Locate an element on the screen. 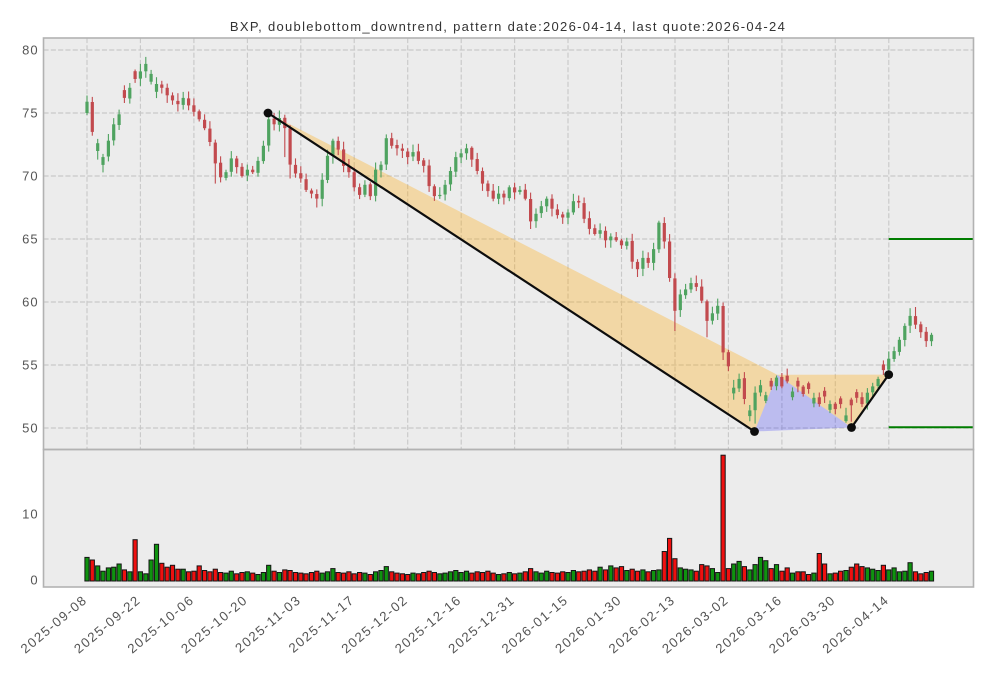  svg-text: 65 is located at coordinates (30, 238).